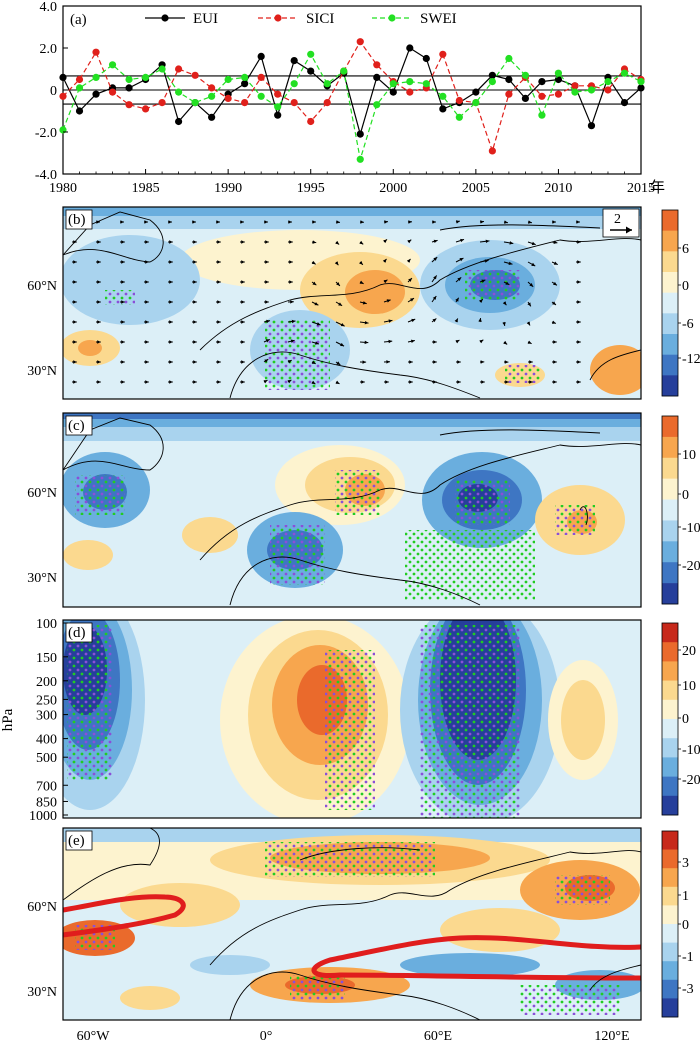 Image resolution: width=700 pixels, height=1048 pixels. Describe the element at coordinates (691, 750) in the screenshot. I see `colorbar-tick-label: -10` at that location.